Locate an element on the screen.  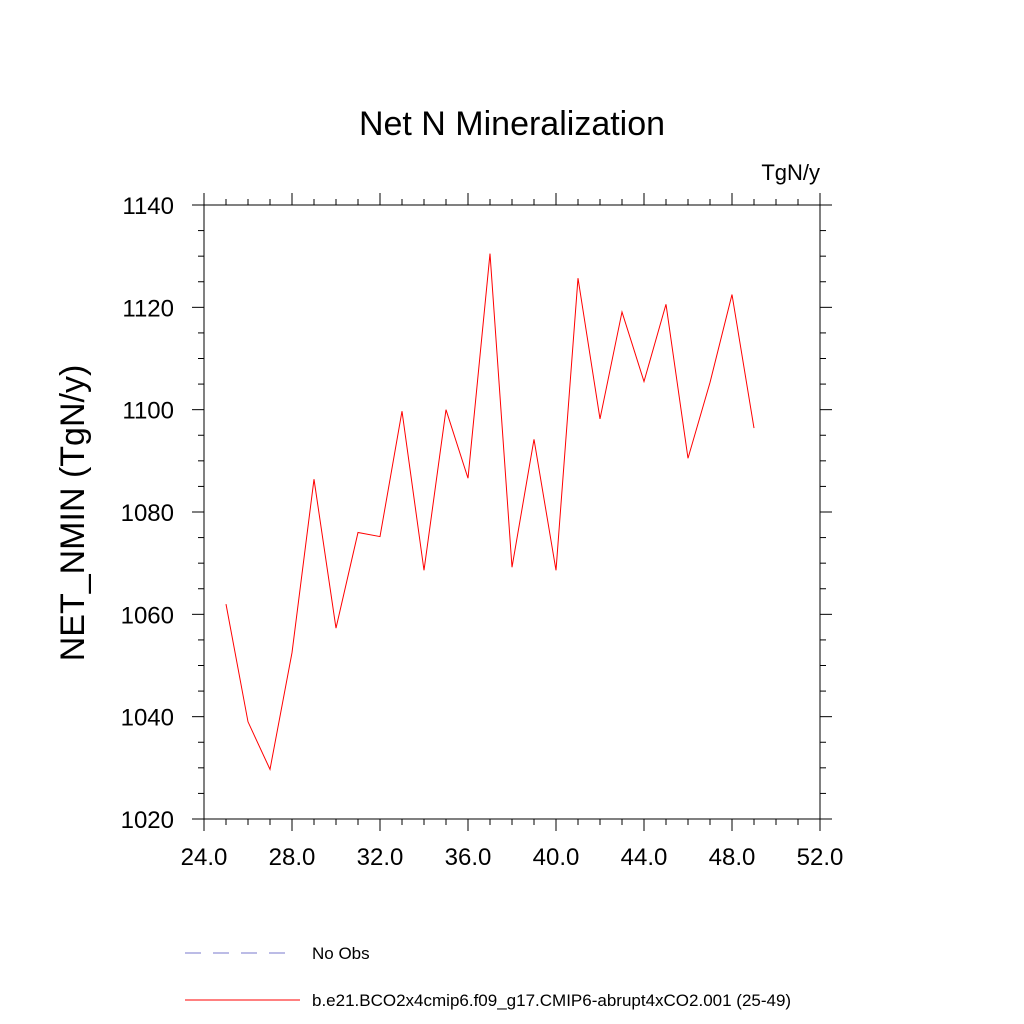
y-axis-label: NET_NMIN (TgN/y) is located at coordinates (73, 513).